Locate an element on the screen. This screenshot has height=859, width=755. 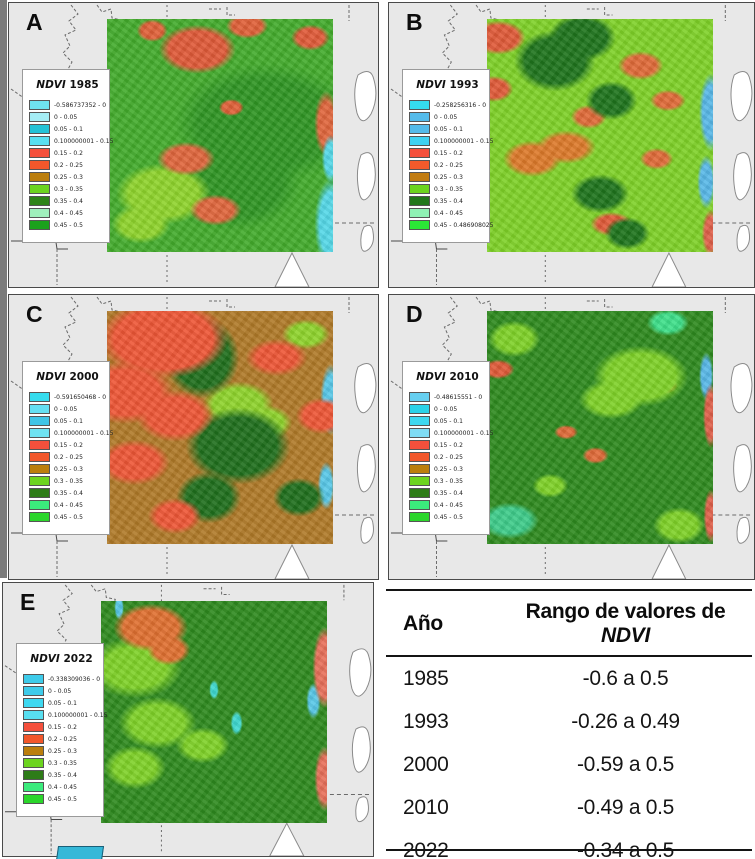
table-header-range: Rango de valores de NDVI is located at coordinates (625, 624).